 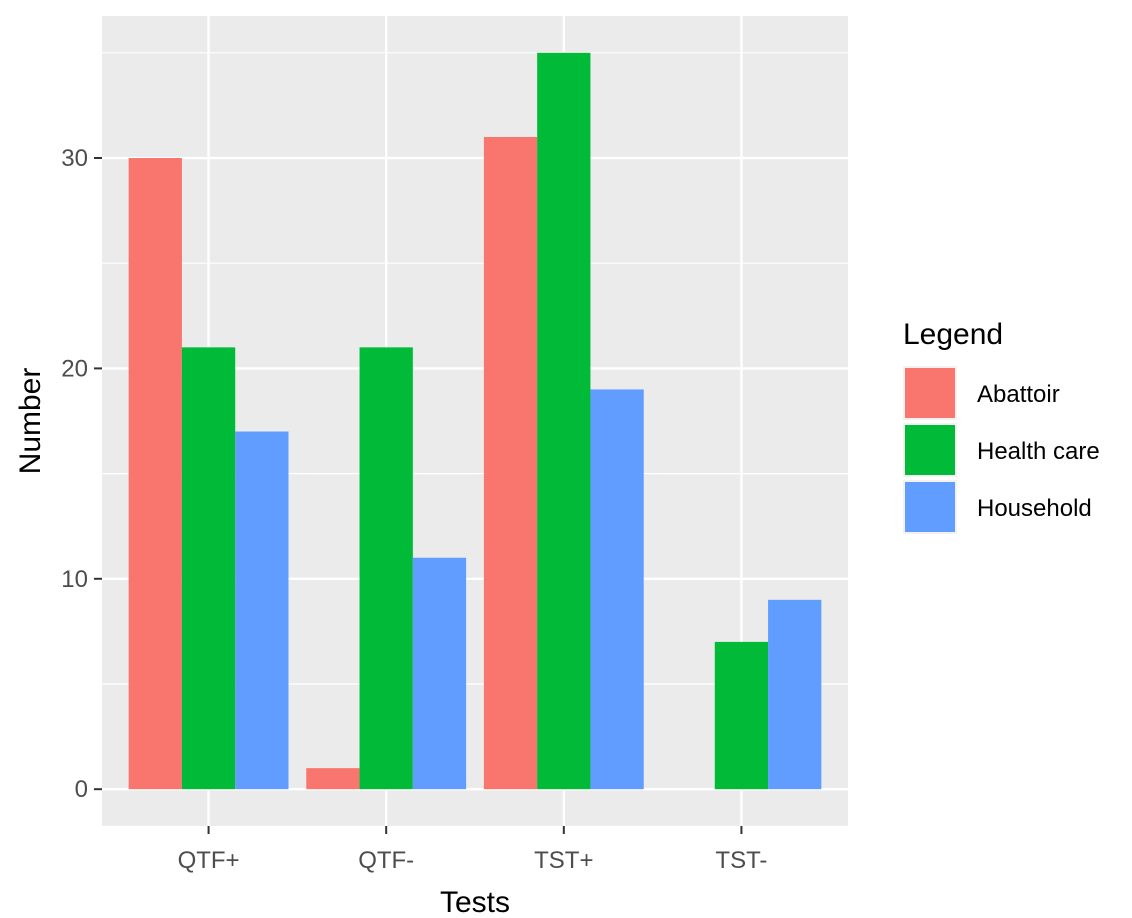 I want to click on y-tick-label: 0, so click(x=81, y=789).